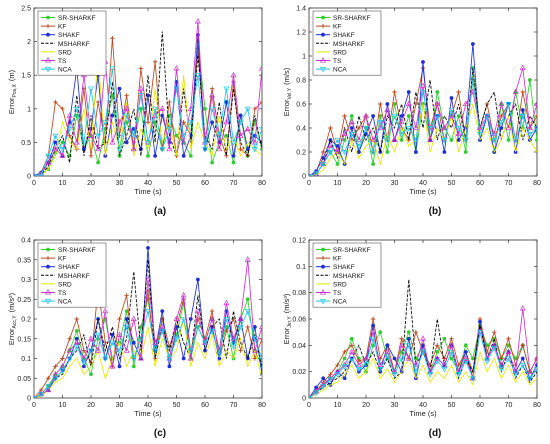 The height and width of the screenshot is (444, 550). What do you see at coordinates (537, 405) in the screenshot?
I see `x-tick-label: 80` at bounding box center [537, 405].